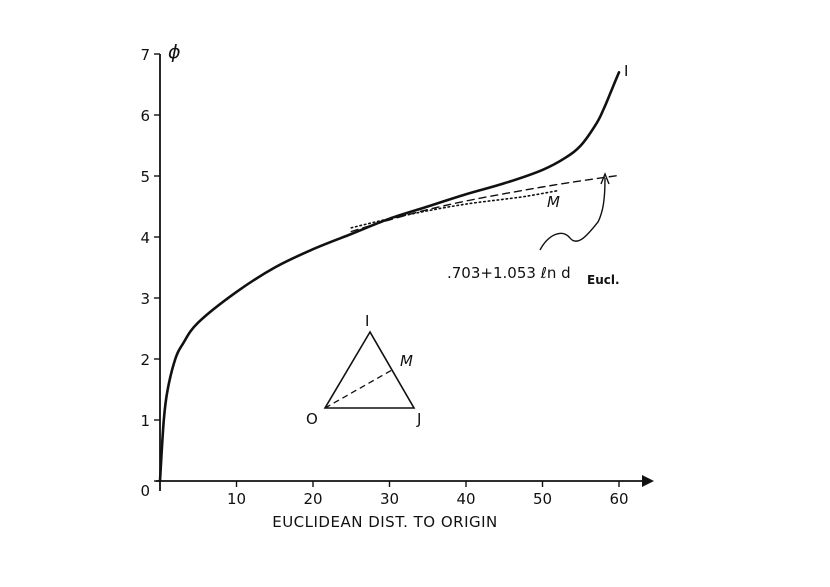 The height and width of the screenshot is (587, 830). Describe the element at coordinates (603, 280) in the screenshot. I see `formula-subscript: Eucl.` at that location.